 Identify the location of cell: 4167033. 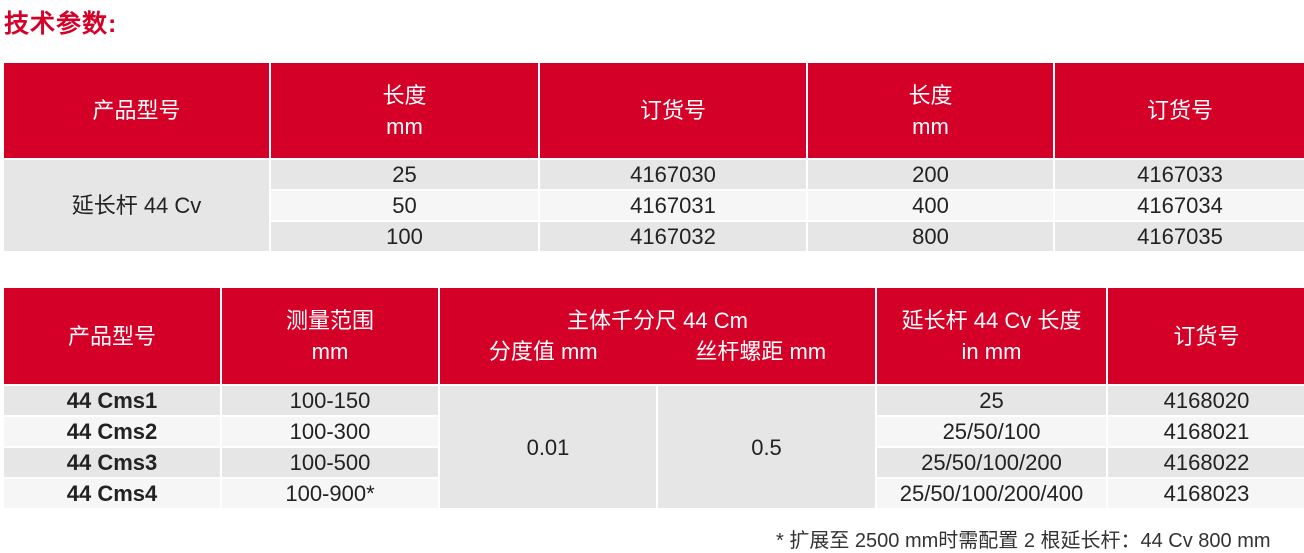
(1178, 174).